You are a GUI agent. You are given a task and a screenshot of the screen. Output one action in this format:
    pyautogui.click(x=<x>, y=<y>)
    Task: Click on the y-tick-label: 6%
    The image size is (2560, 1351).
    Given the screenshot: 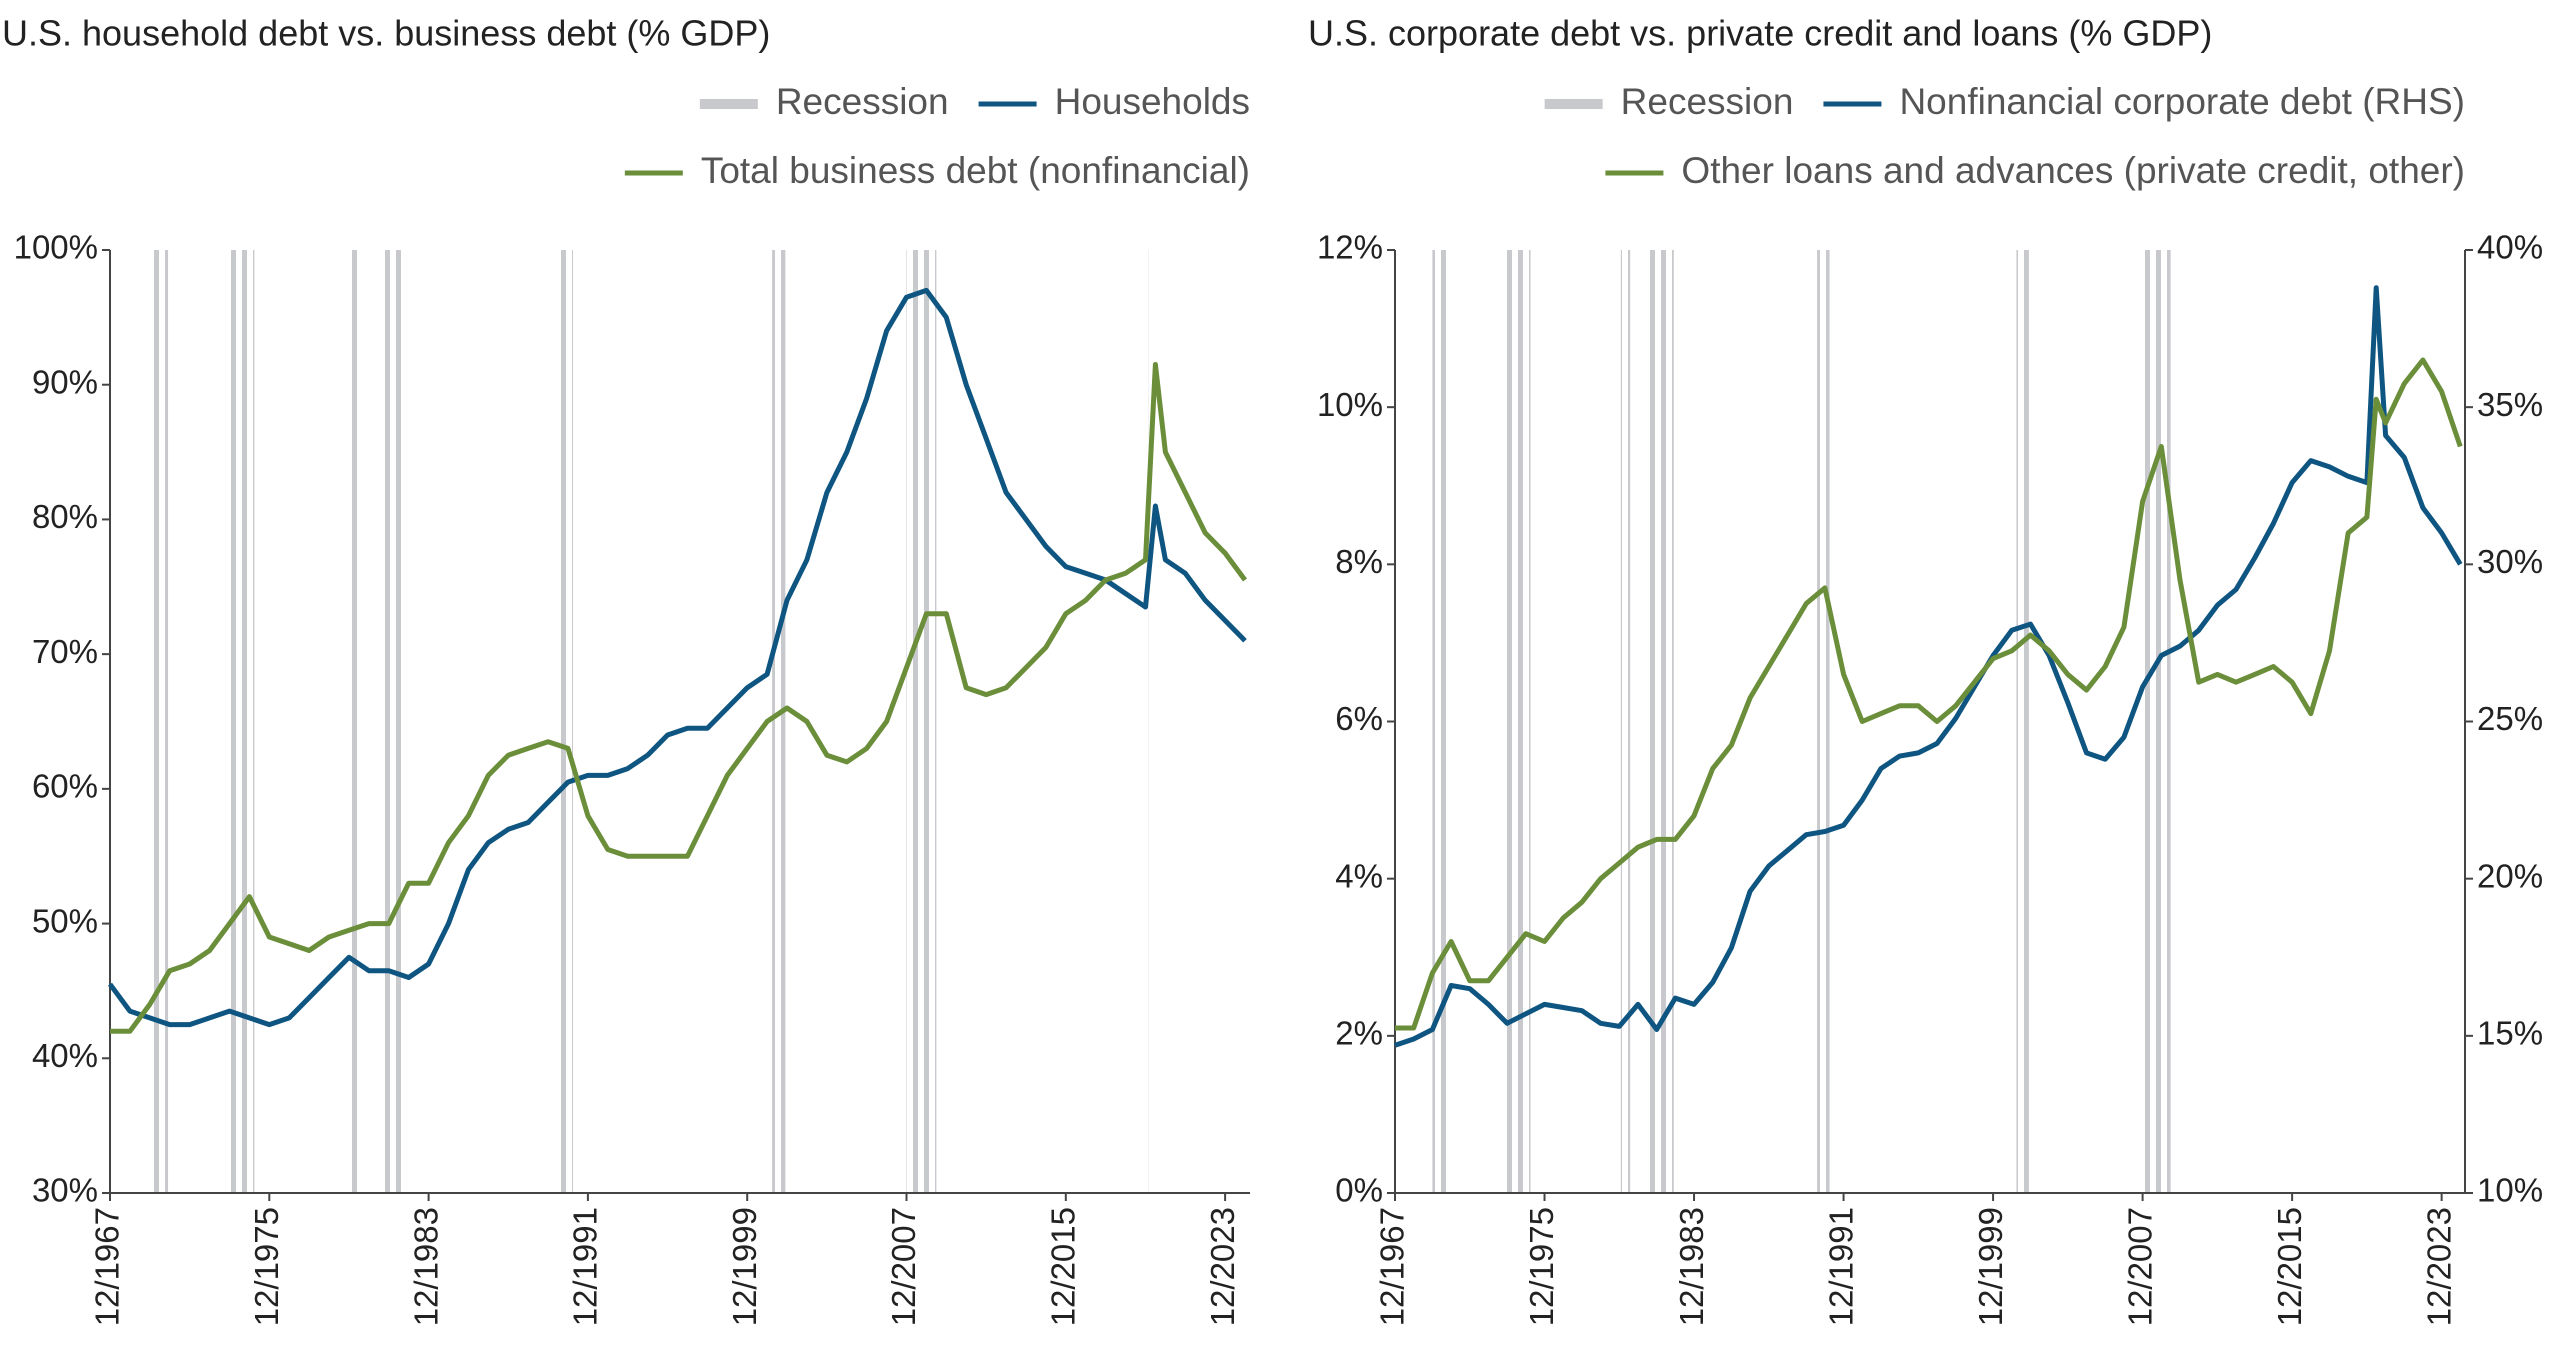 What is the action you would take?
    pyautogui.click(x=1359, y=718)
    